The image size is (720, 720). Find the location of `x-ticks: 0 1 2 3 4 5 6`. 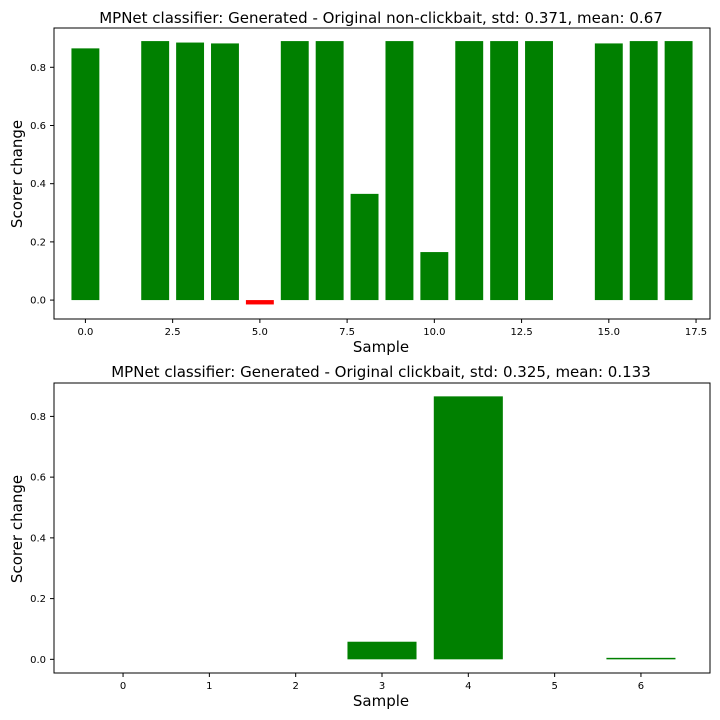

x-ticks: 0 1 2 3 4 5 6 is located at coordinates (382, 682).